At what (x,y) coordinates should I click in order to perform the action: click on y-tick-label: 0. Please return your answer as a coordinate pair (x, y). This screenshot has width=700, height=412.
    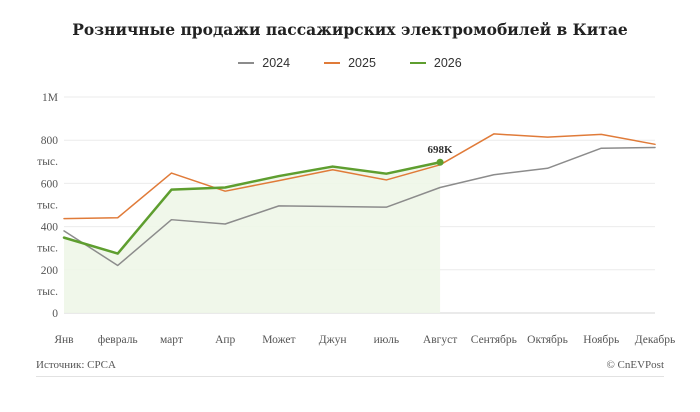
    Looking at the image, I should click on (55, 314).